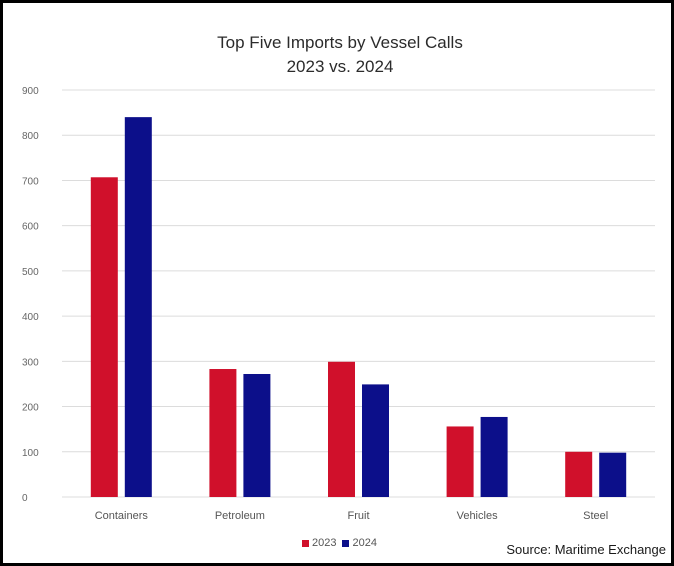 The width and height of the screenshot is (674, 566). Describe the element at coordinates (30, 227) in the screenshot. I see `y-tick-label: 600` at that location.